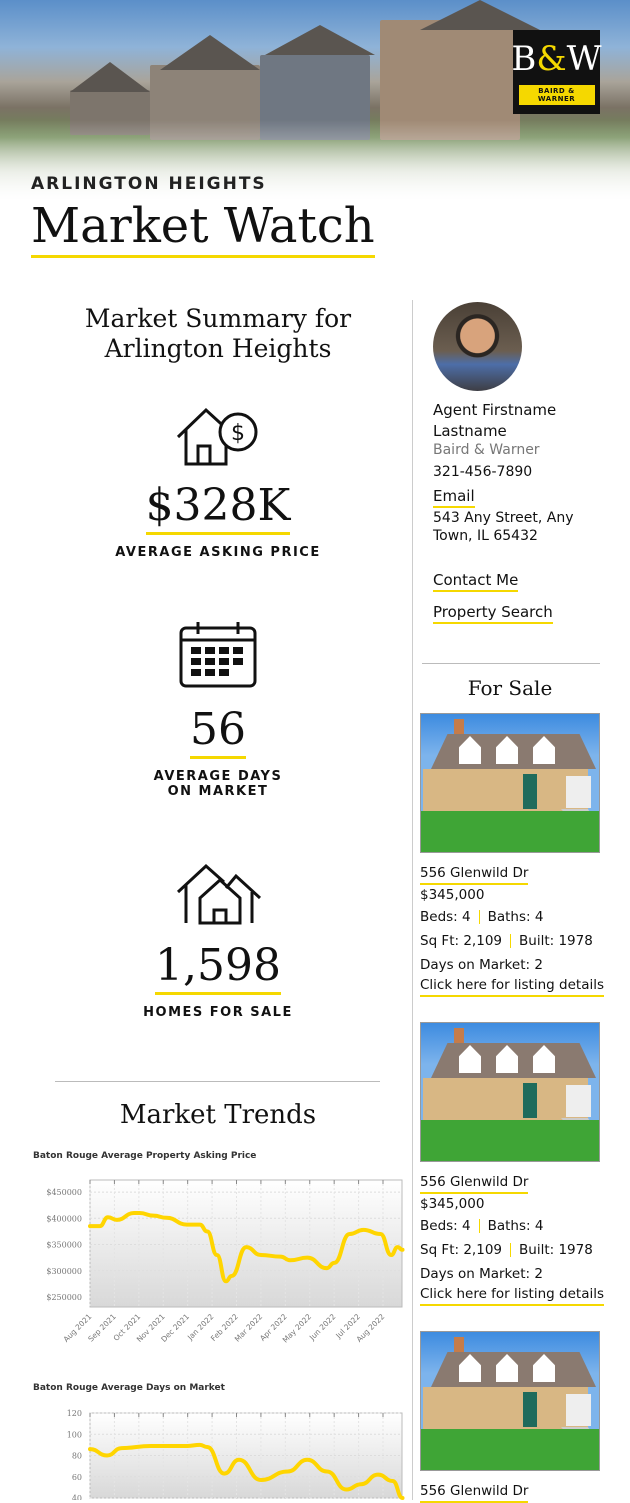 The height and width of the screenshot is (1503, 630). Describe the element at coordinates (218, 334) in the screenshot. I see `summary-heading: Market Summary for Arlington Heights` at that location.